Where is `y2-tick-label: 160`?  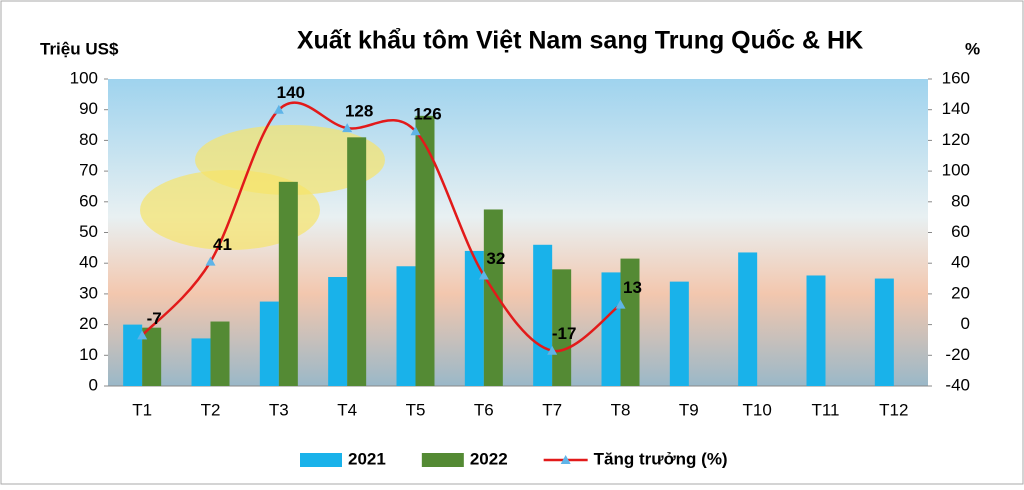
y2-tick-label: 160 is located at coordinates (956, 77).